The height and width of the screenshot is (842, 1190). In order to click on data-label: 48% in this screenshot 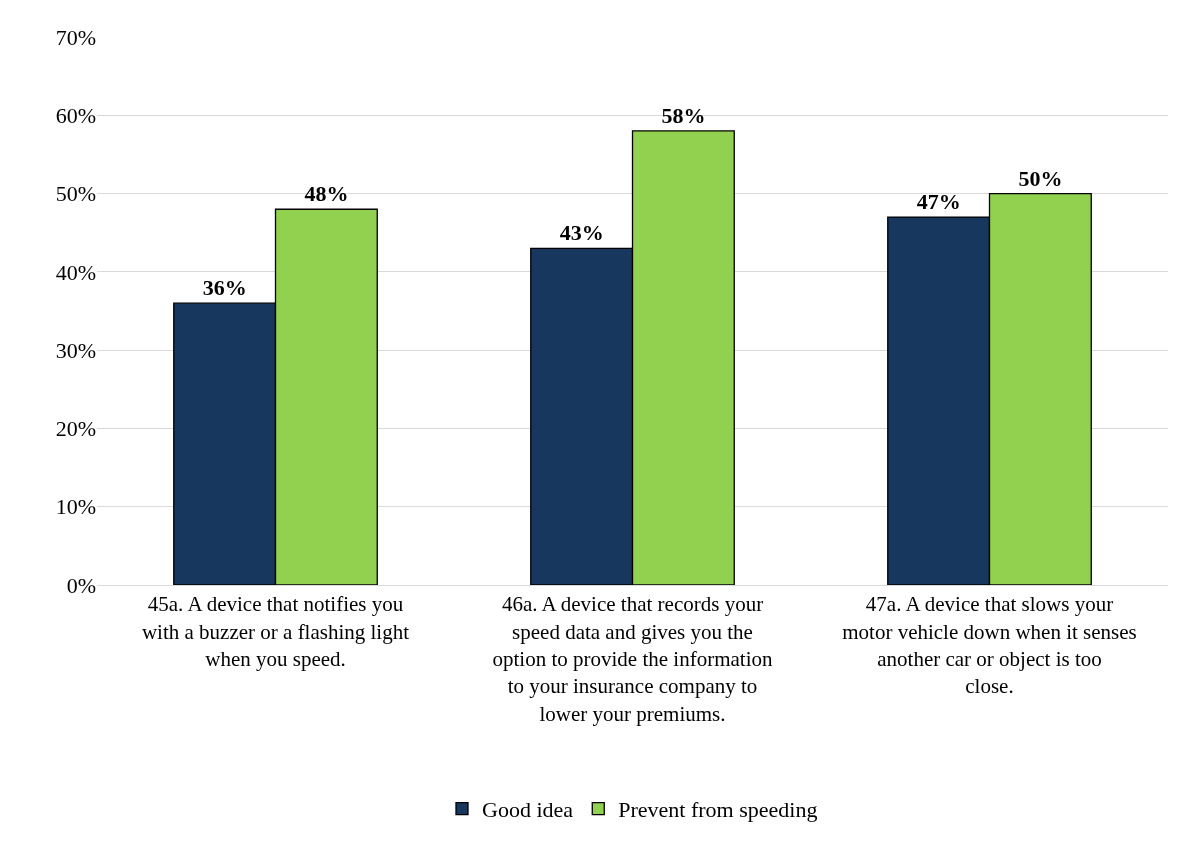, I will do `click(326, 194)`.